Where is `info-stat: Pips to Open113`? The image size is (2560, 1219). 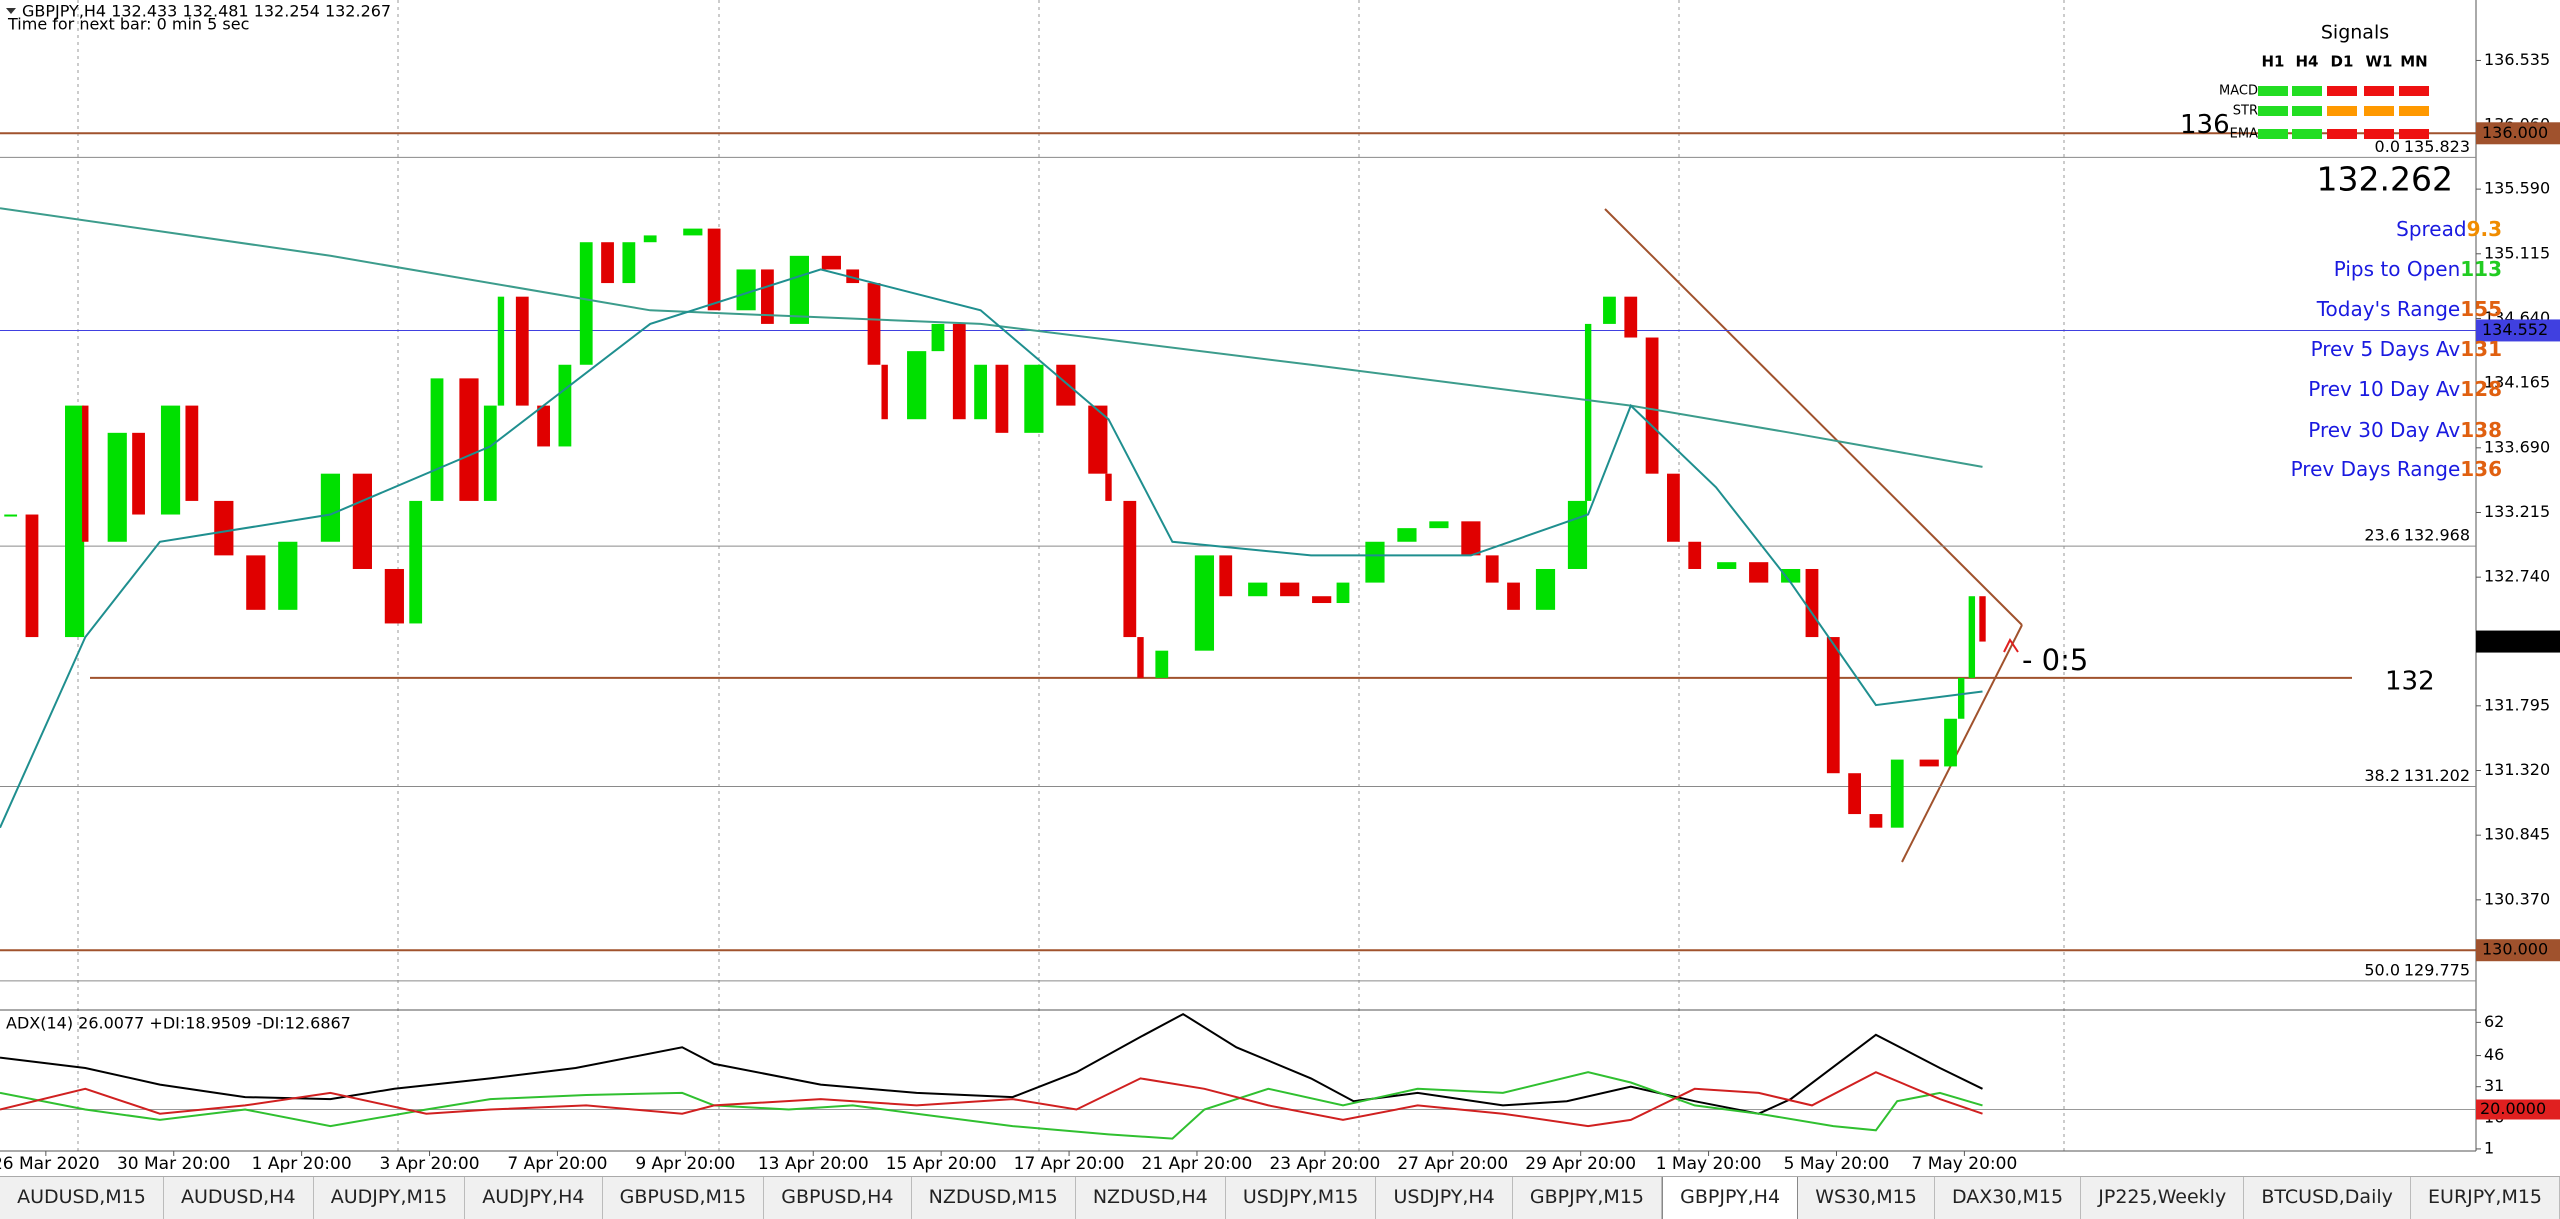
info-stat: Pips to Open113 is located at coordinates (2418, 269).